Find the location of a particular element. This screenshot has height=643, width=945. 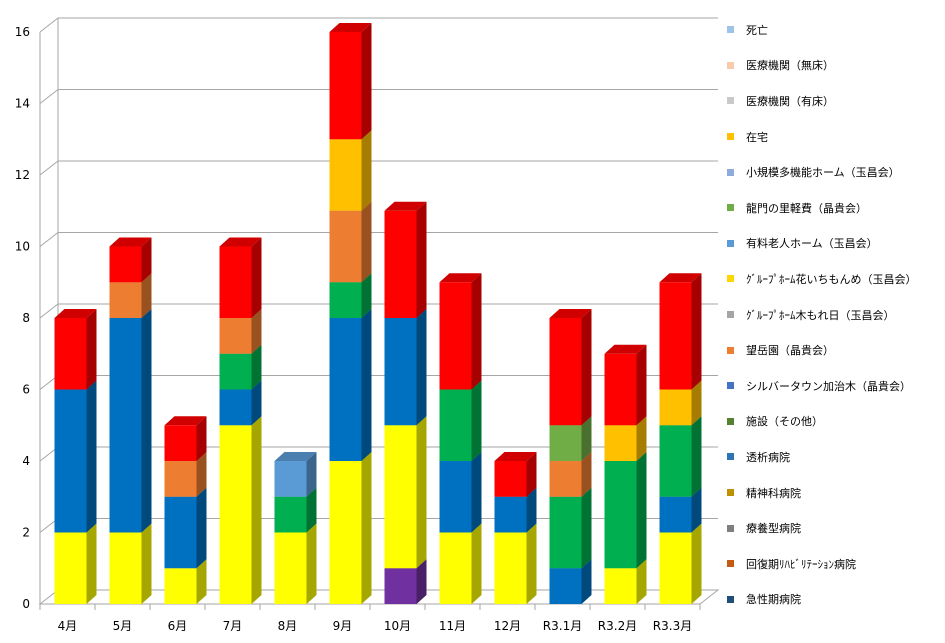

x-tick-label: R3.1月 is located at coordinates (562, 626).